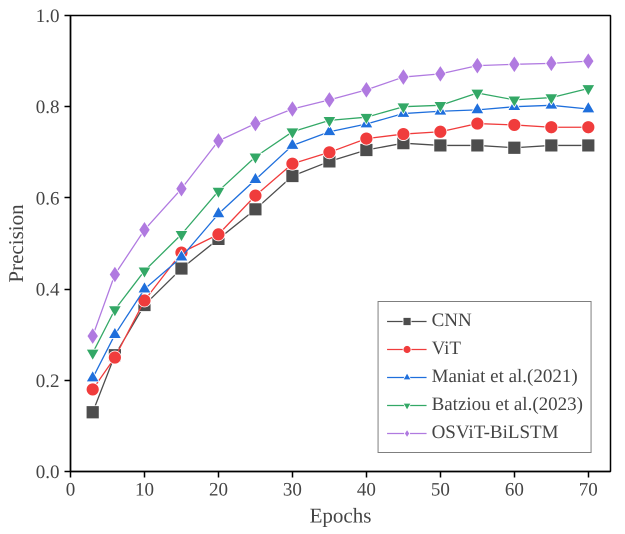  I want to click on legend-label: OSViT-BiLSTM, so click(495, 433).